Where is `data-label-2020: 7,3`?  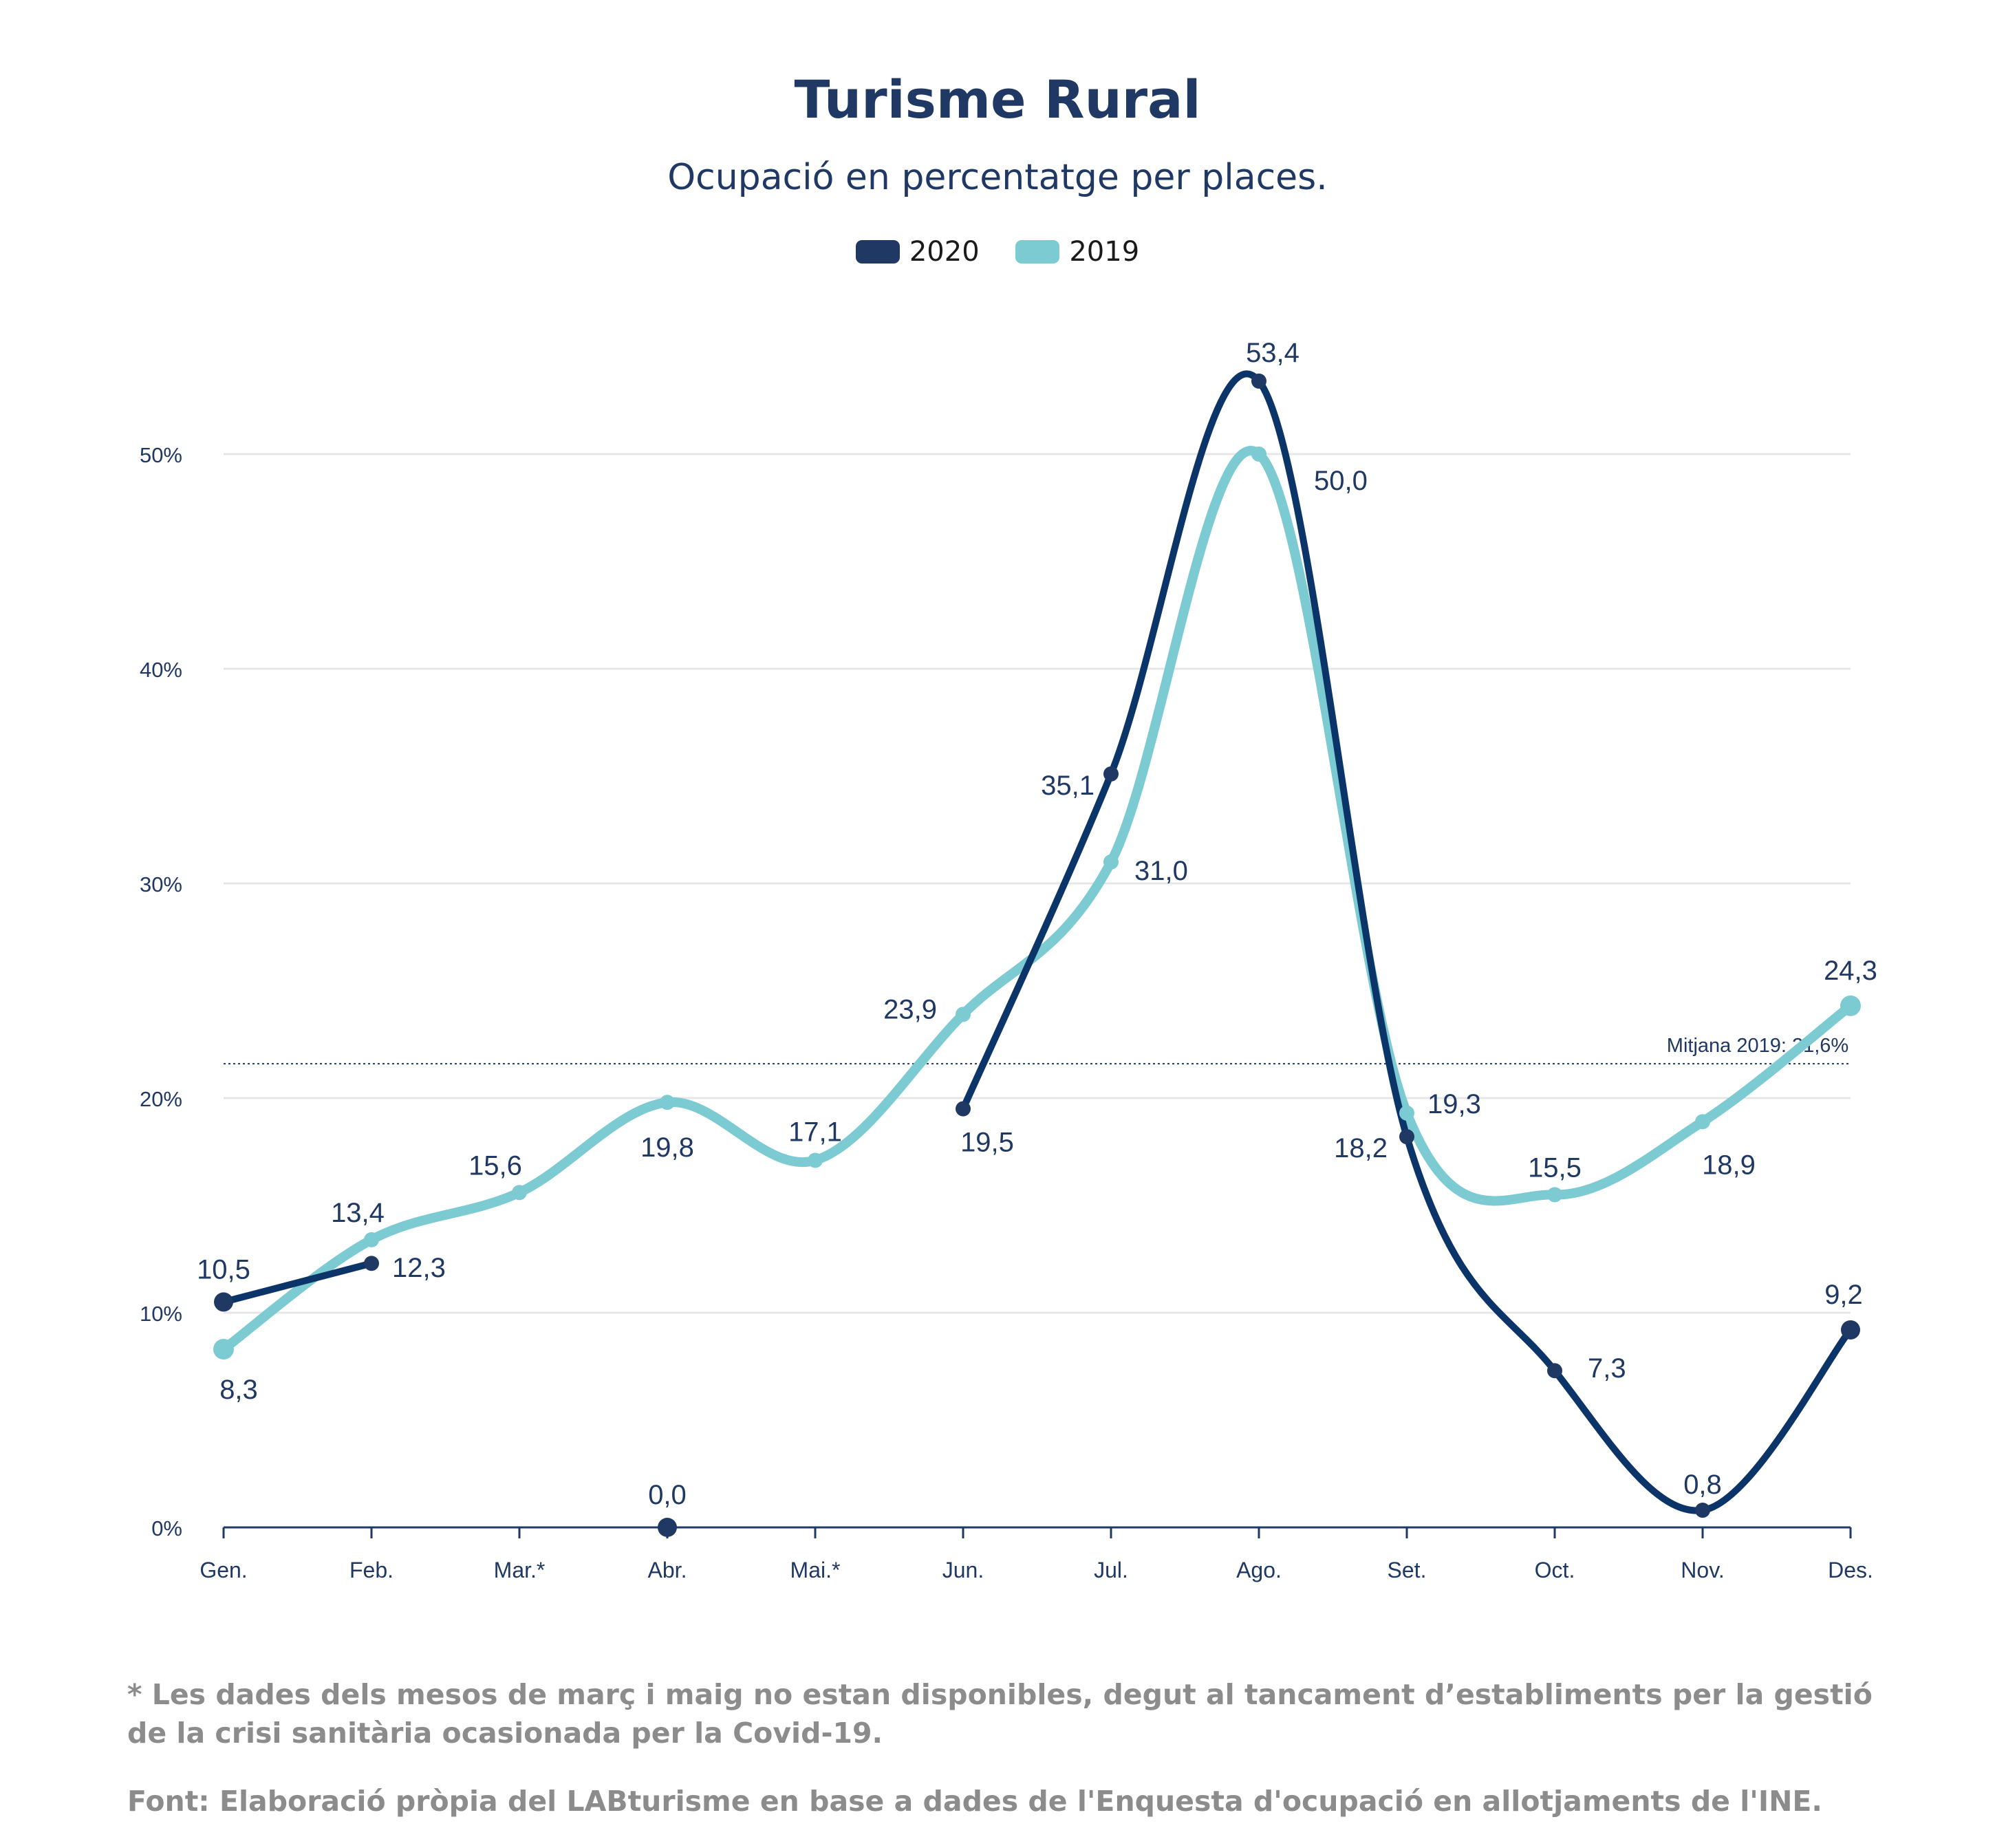 data-label-2020: 7,3 is located at coordinates (1607, 1368).